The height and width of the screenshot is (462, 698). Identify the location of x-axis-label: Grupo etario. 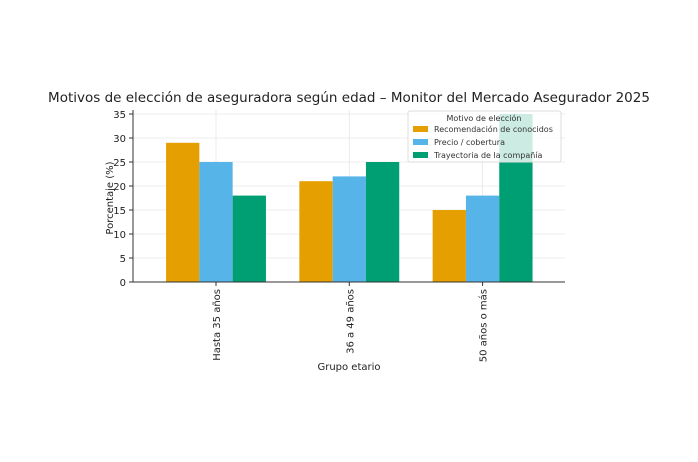
(348, 367).